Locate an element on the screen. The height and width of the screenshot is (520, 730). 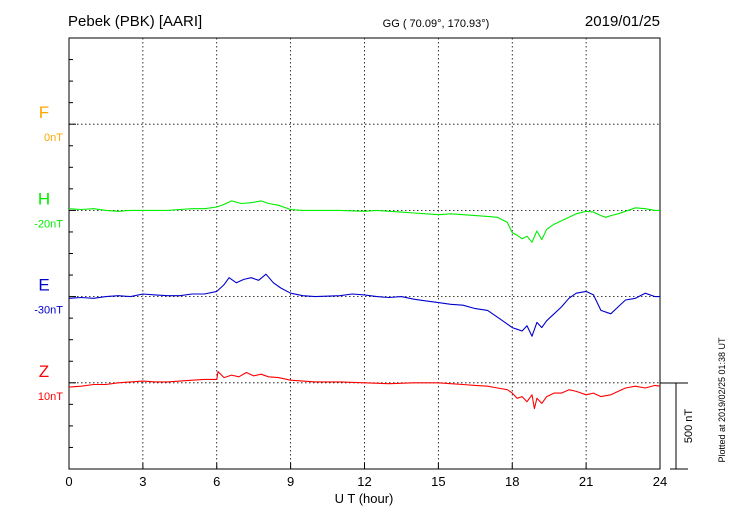
x-tick-label: 24 is located at coordinates (660, 481).